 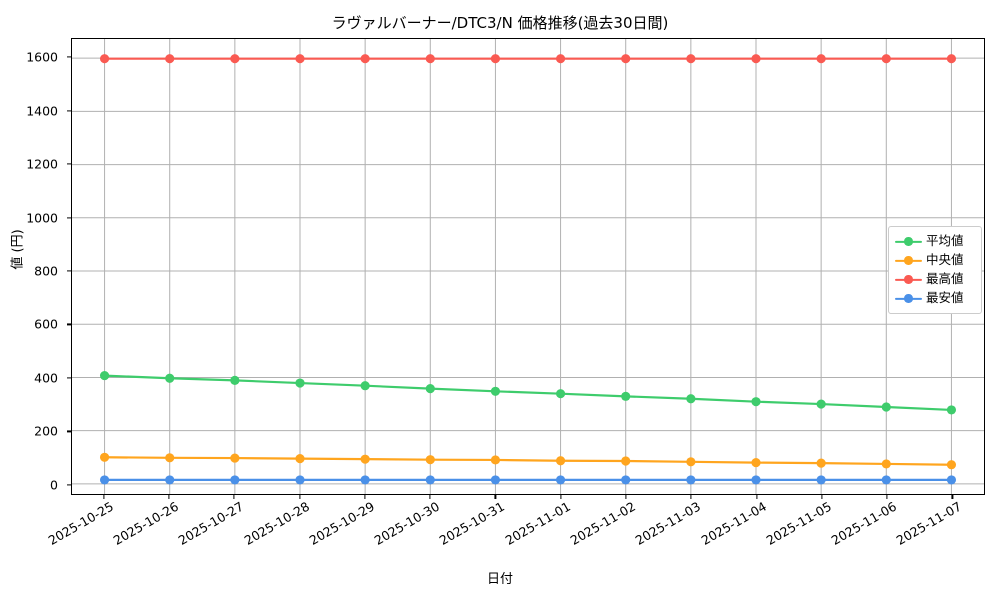 I want to click on y-tick-label: 1400, so click(x=42, y=111).